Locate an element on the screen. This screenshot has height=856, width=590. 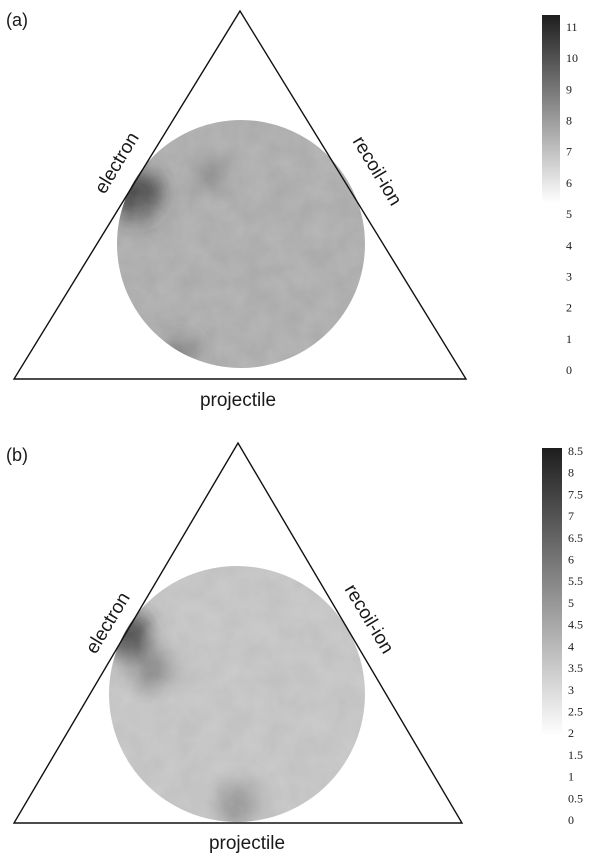
colorbar-tick-label: 6.5 is located at coordinates (575, 538).